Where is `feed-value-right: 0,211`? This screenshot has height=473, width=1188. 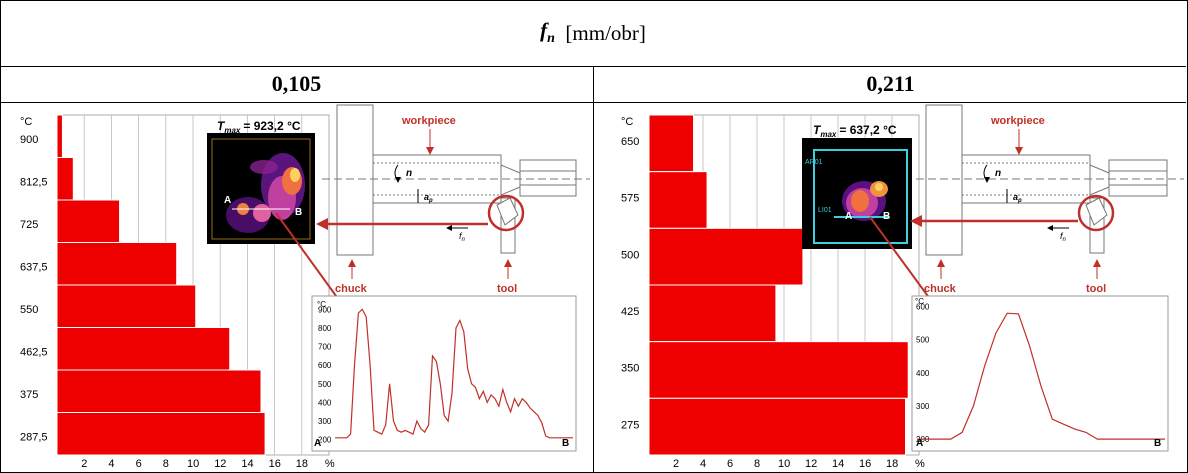
feed-value-right: 0,211 is located at coordinates (890, 83).